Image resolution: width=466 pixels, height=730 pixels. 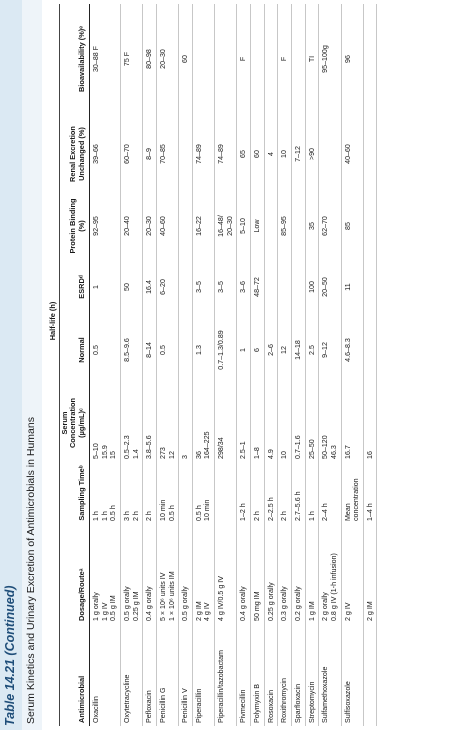 I want to click on cell-line: 10, so click(x=284, y=455).